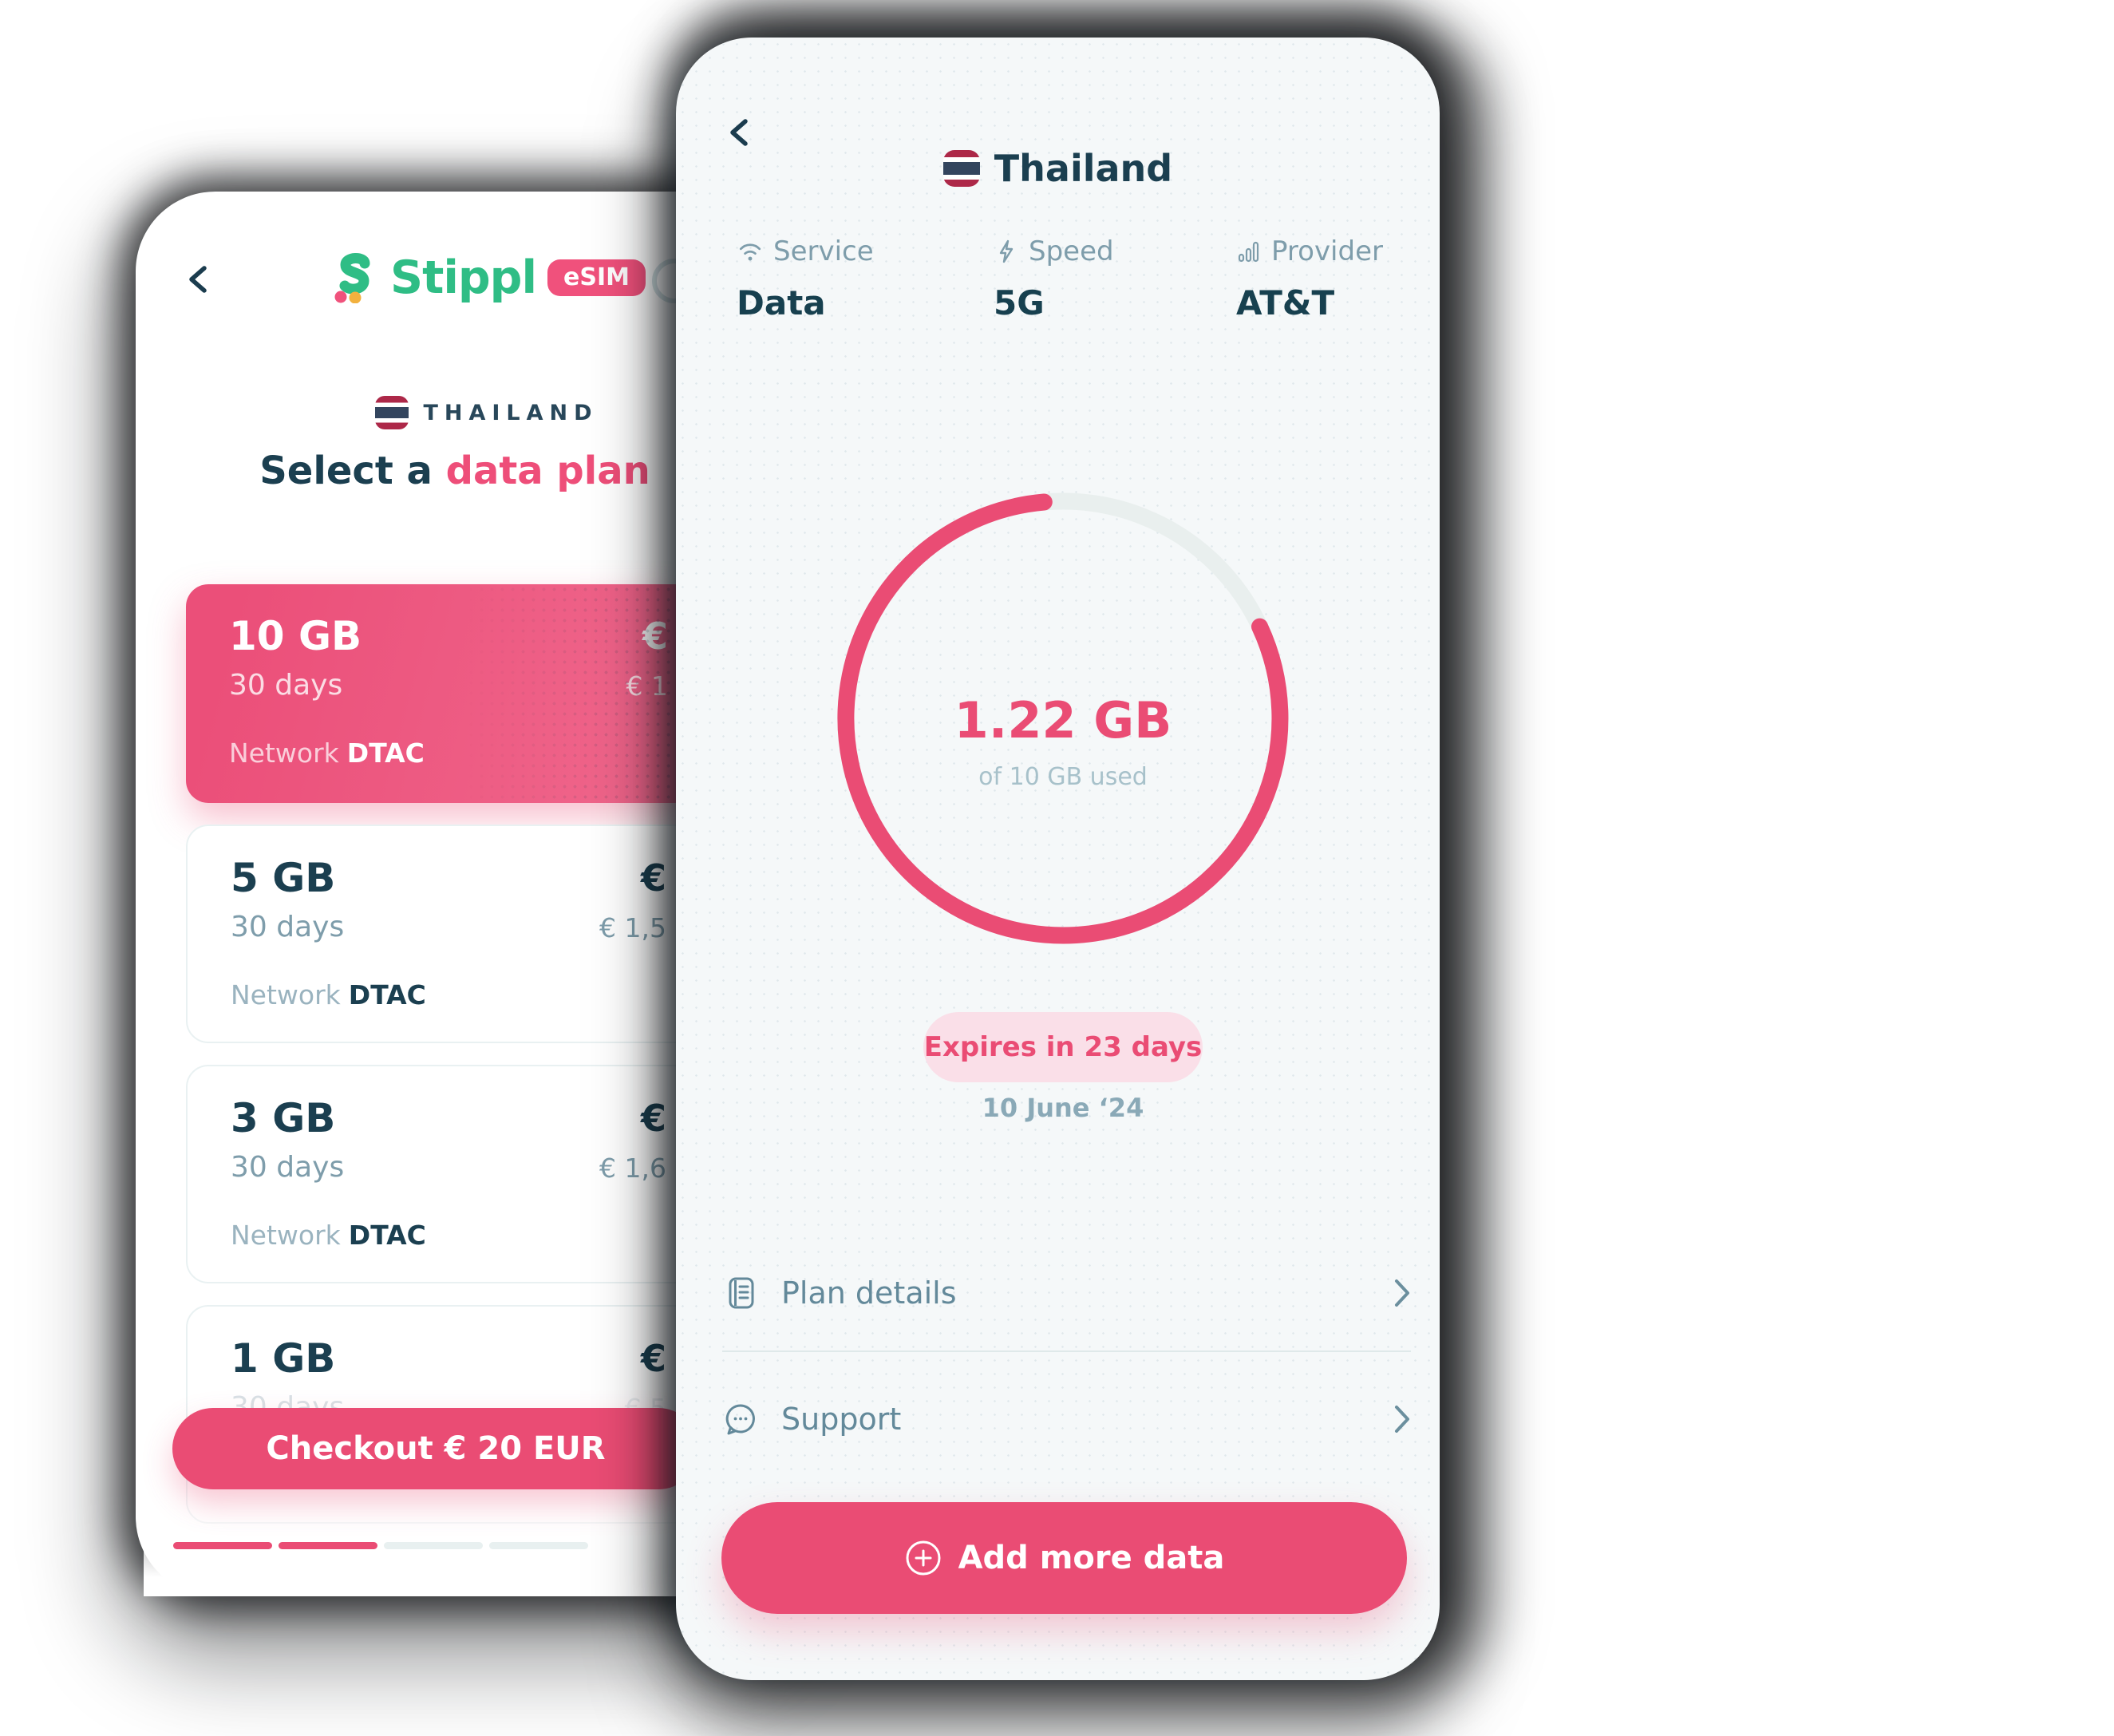  I want to click on screen-header: Thailand, so click(1058, 168).